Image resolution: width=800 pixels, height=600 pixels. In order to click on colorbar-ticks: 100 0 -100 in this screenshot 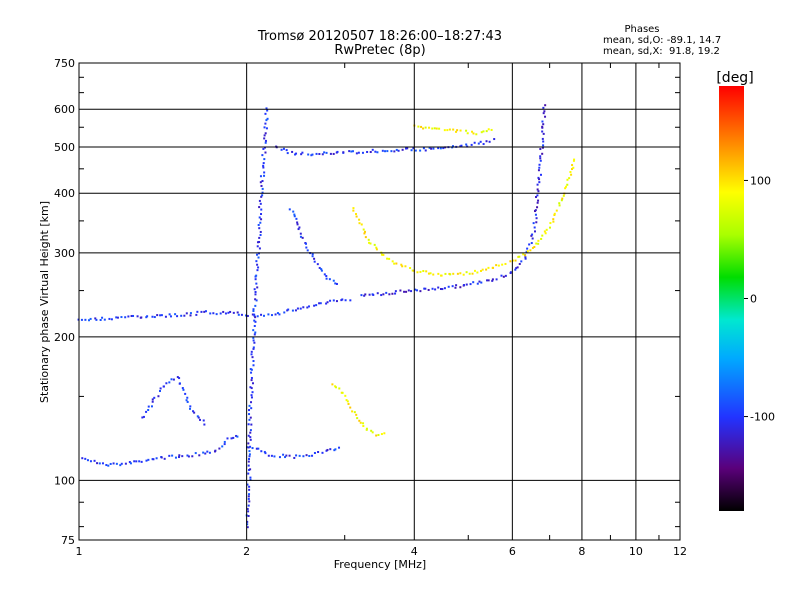, I will do `click(759, 299)`.